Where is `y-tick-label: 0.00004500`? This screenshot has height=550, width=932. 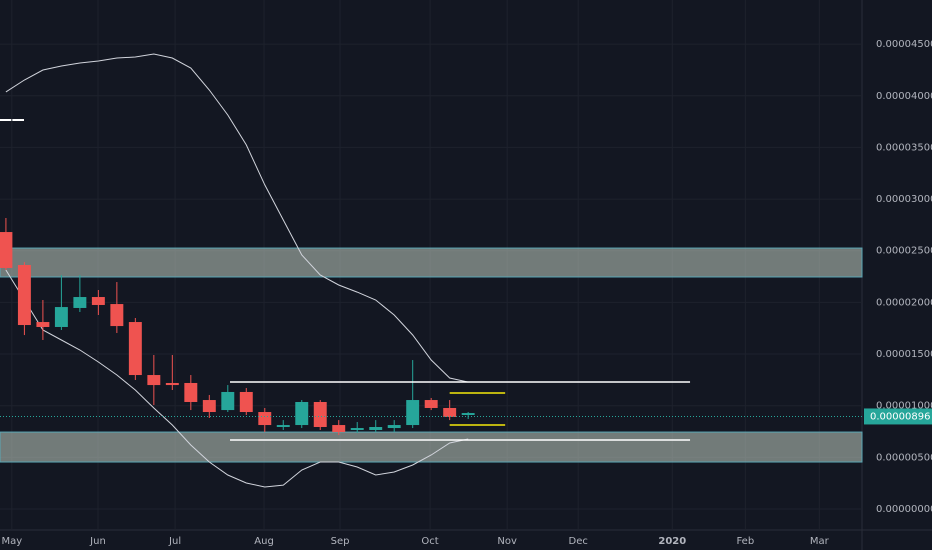
y-tick-label: 0.00004500 is located at coordinates (904, 44).